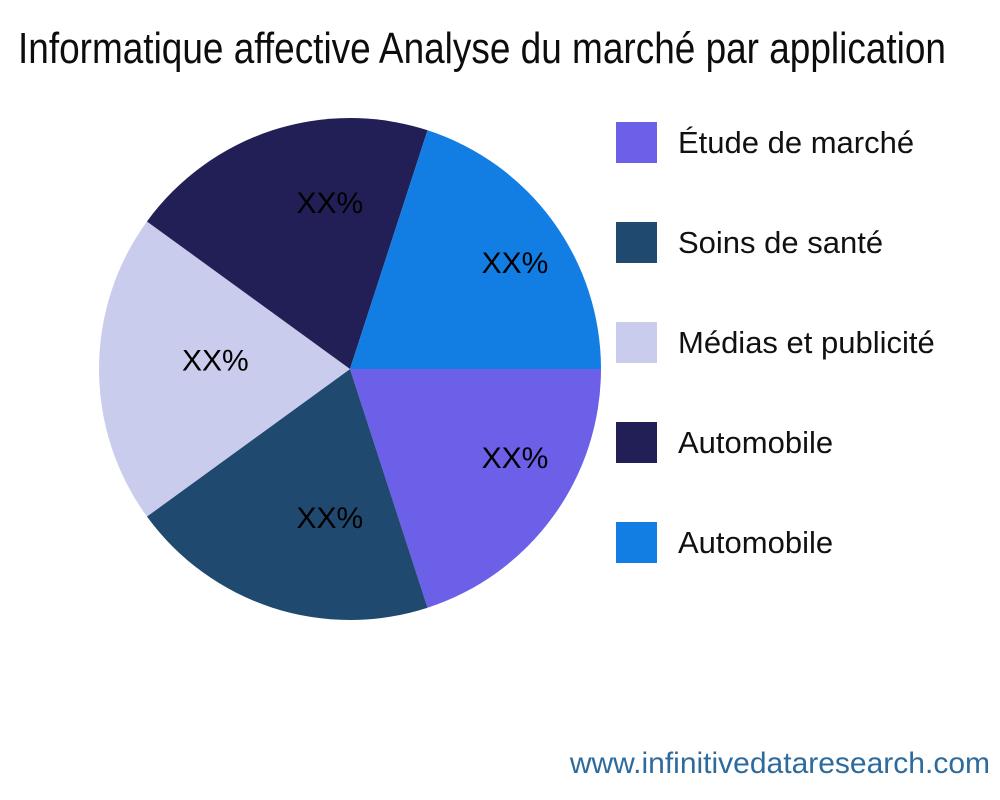 This screenshot has width=1000, height=800. Describe the element at coordinates (796, 142) in the screenshot. I see `legend-label: Étude de marché` at that location.